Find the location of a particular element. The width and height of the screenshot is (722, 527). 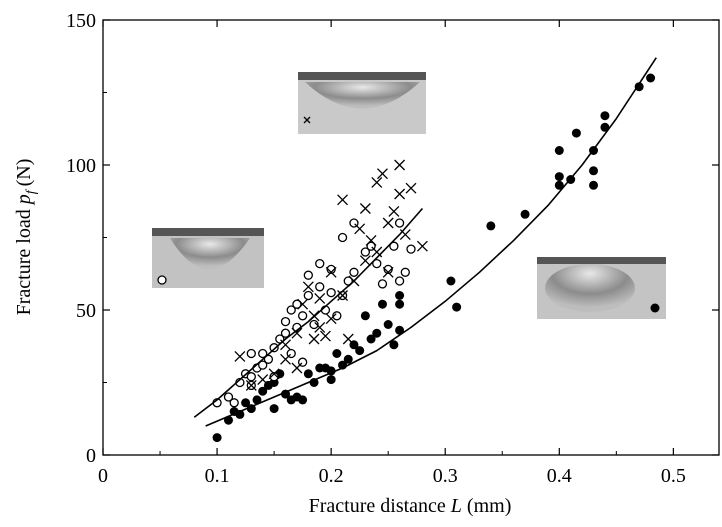

x-tick-label: 0.5 is located at coordinates (673, 476).